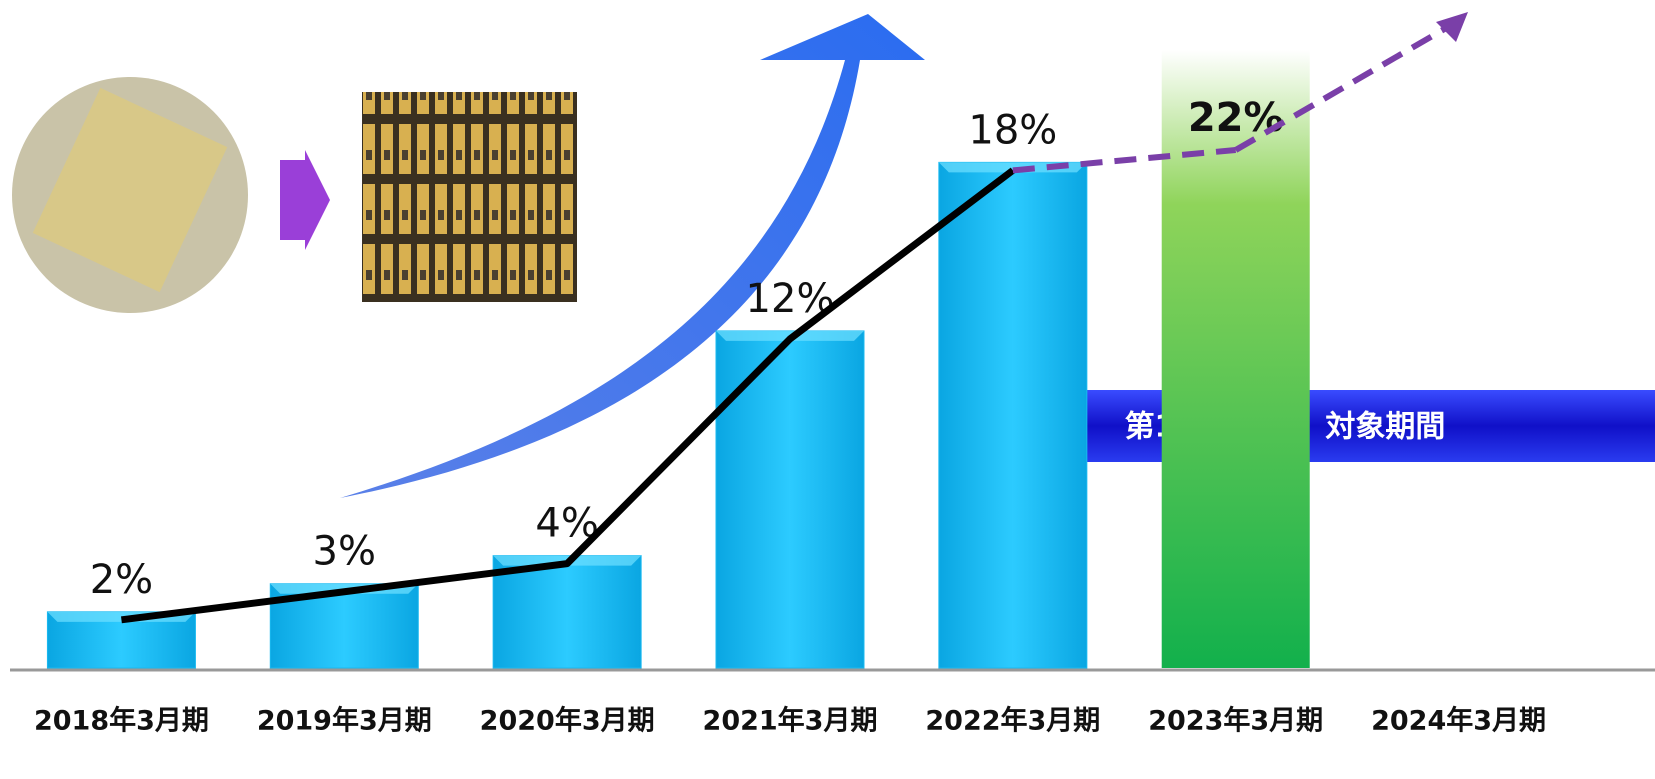  Describe the element at coordinates (1012, 721) in the screenshot. I see `x-tick-label: 2022年3月期` at that location.